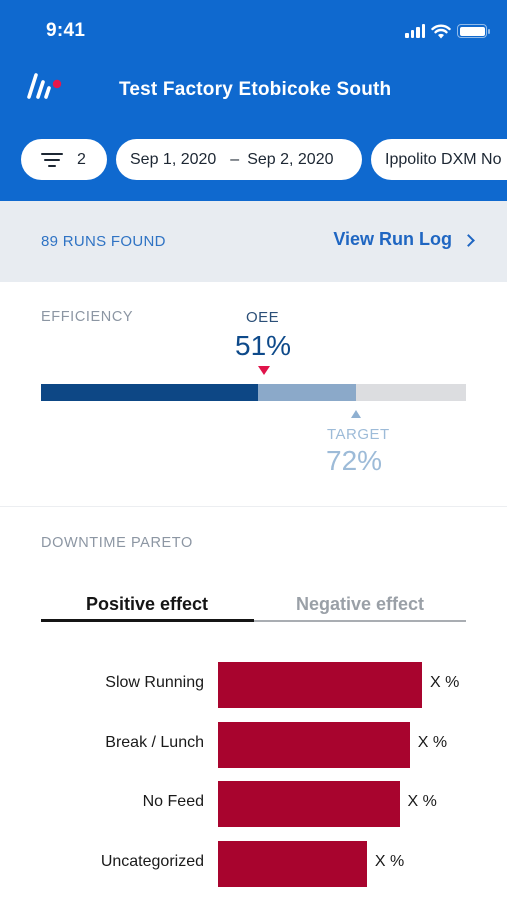 Image resolution: width=507 pixels, height=900 pixels. I want to click on date-start: Sep 1, 2020, so click(173, 159).